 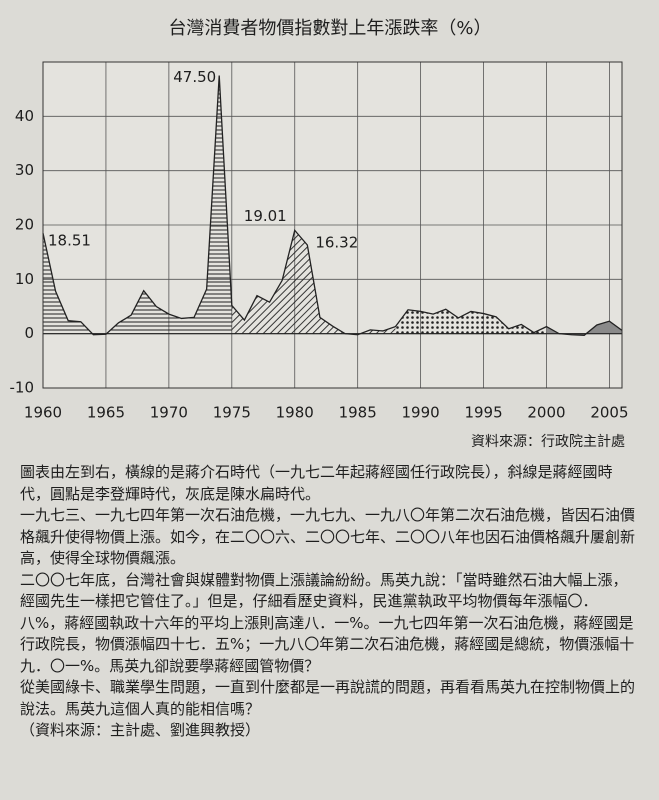 I want to click on x-tick-label: 1990, so click(x=421, y=413).